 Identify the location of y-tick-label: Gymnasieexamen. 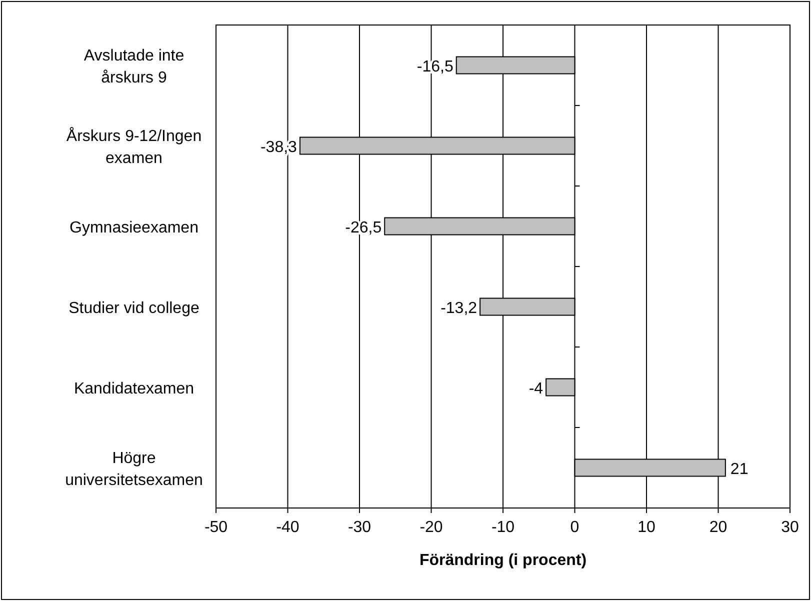
(134, 227).